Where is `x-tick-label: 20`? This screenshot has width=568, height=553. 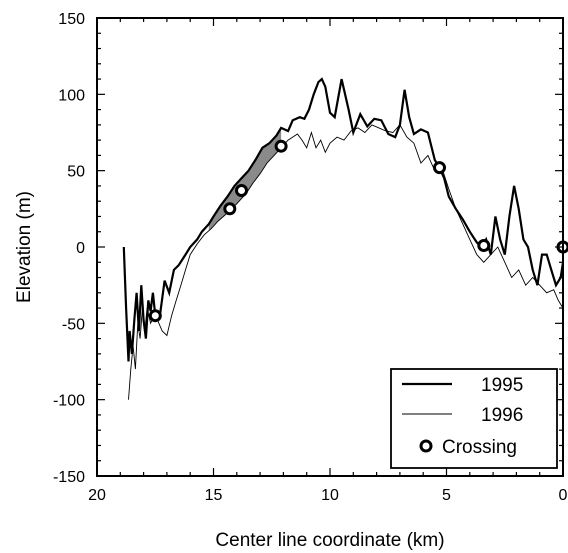 x-tick-label: 20 is located at coordinates (97, 495).